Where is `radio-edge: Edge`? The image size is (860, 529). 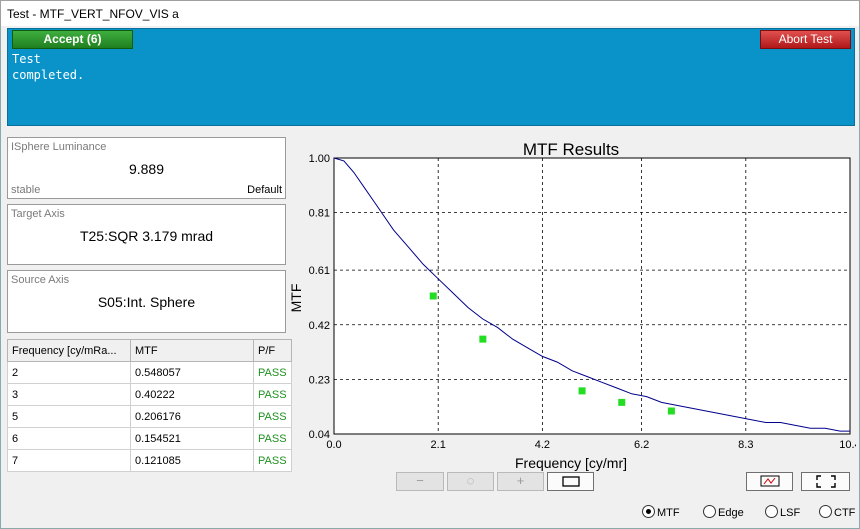 radio-edge: Edge is located at coordinates (723, 512).